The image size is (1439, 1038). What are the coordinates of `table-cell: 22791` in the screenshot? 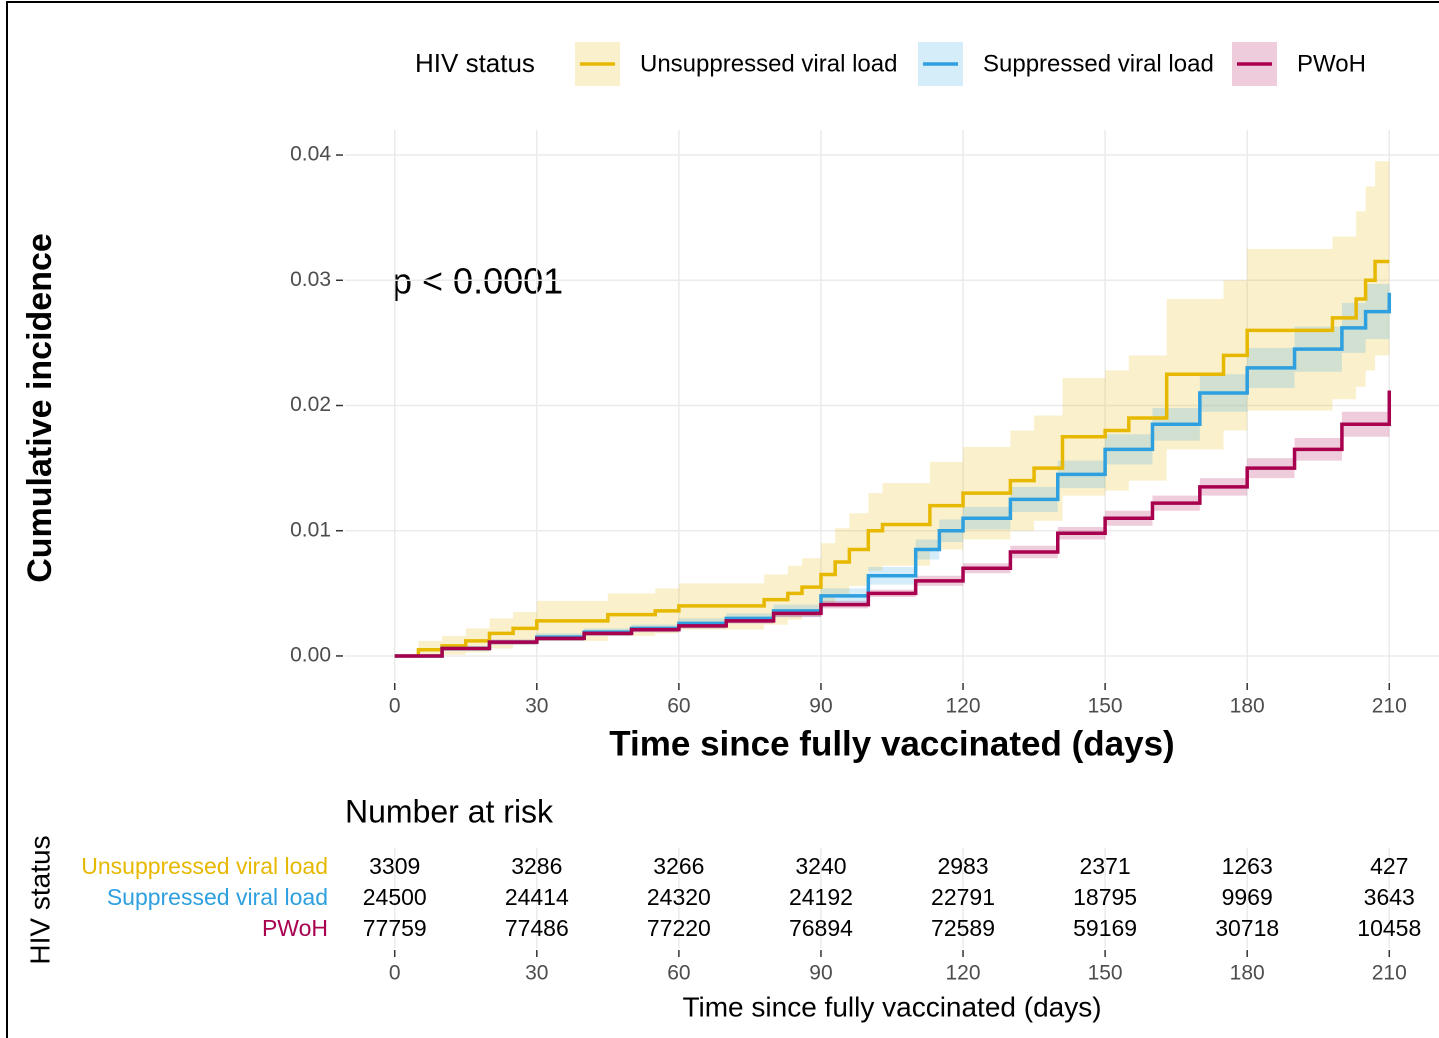 It's located at (963, 897).